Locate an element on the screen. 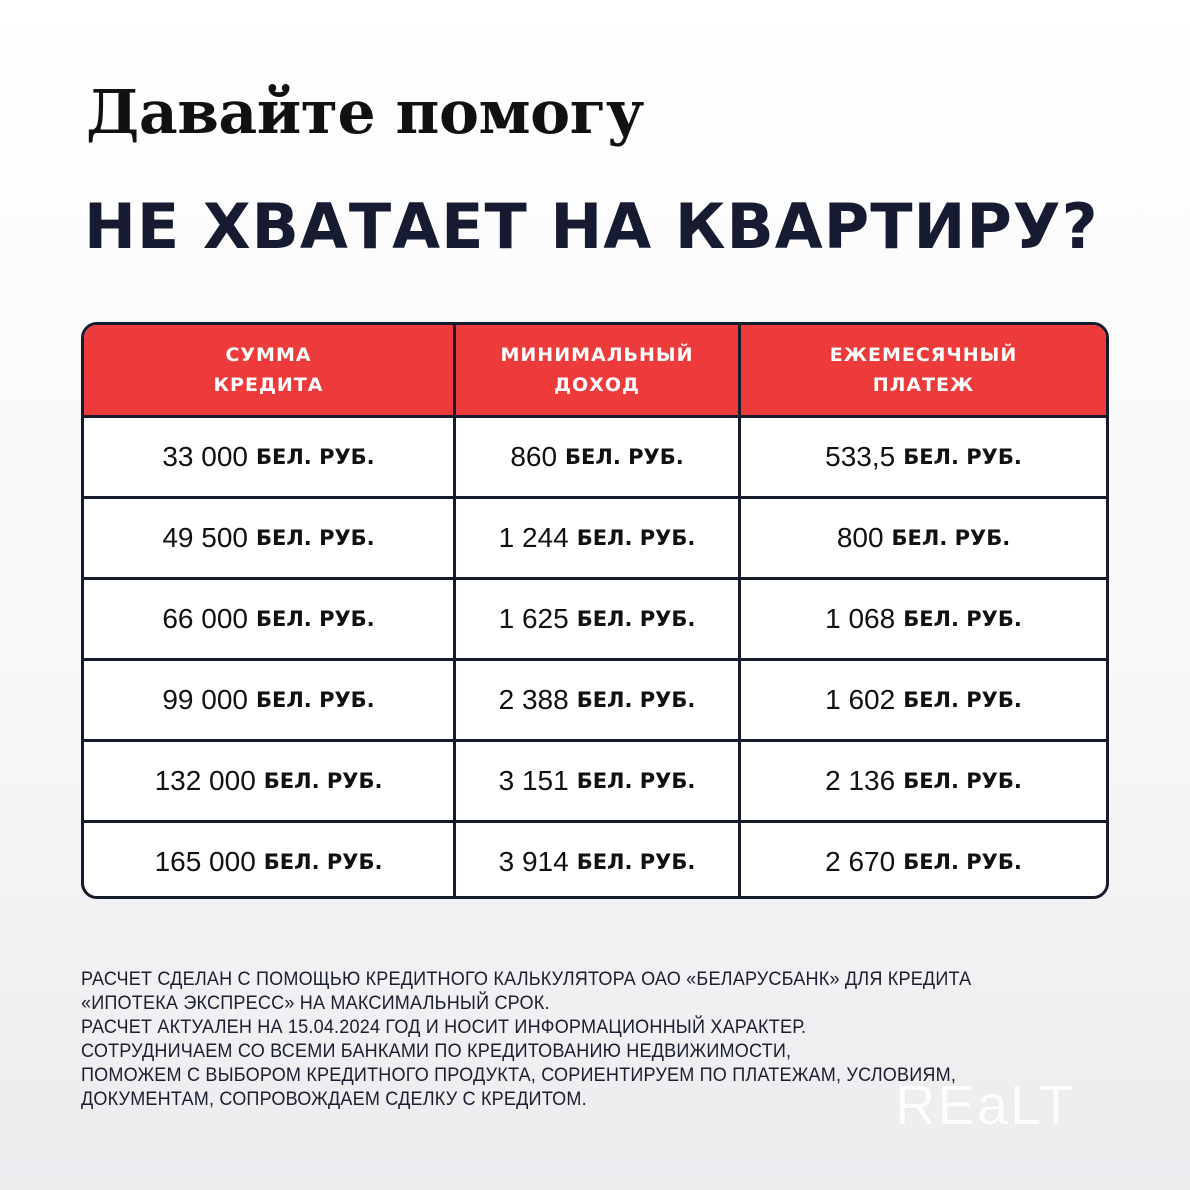  cell-value: 165 000 is located at coordinates (205, 861).